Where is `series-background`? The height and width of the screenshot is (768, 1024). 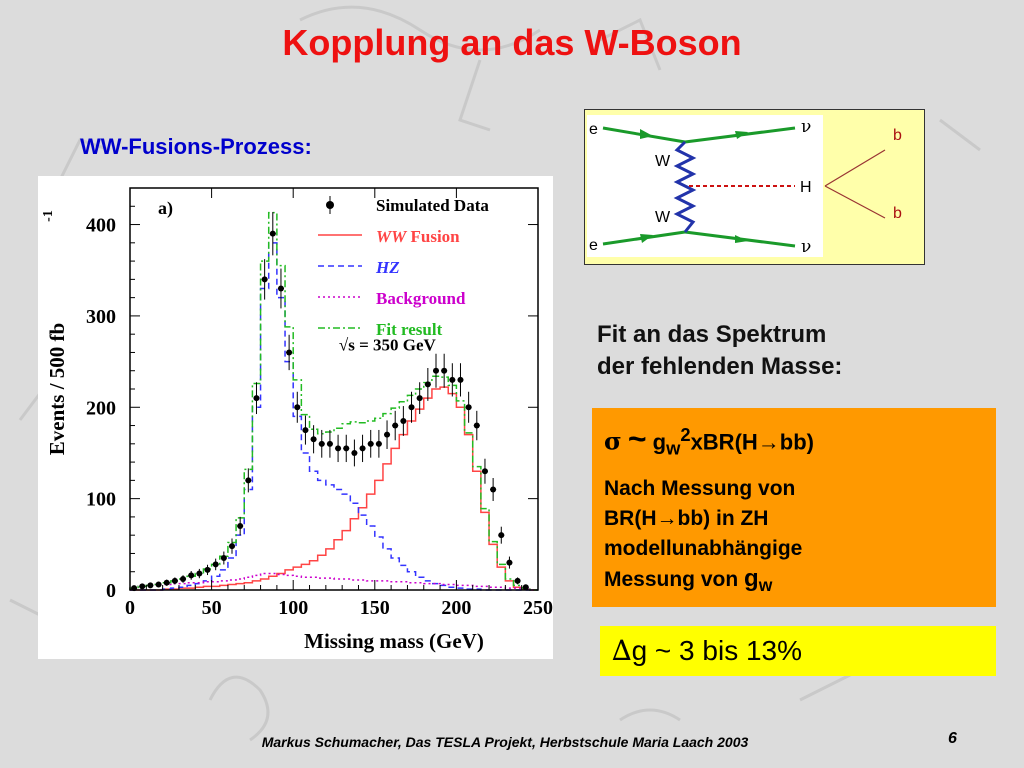 series-background is located at coordinates (333, 581).